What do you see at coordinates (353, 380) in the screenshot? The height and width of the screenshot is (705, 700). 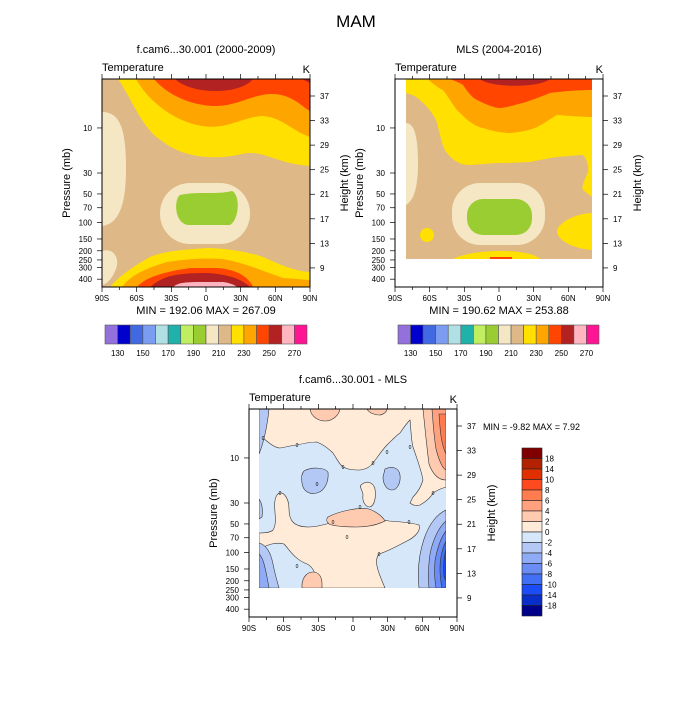 I see `panel-title: f.cam6...30.001 - MLS` at bounding box center [353, 380].